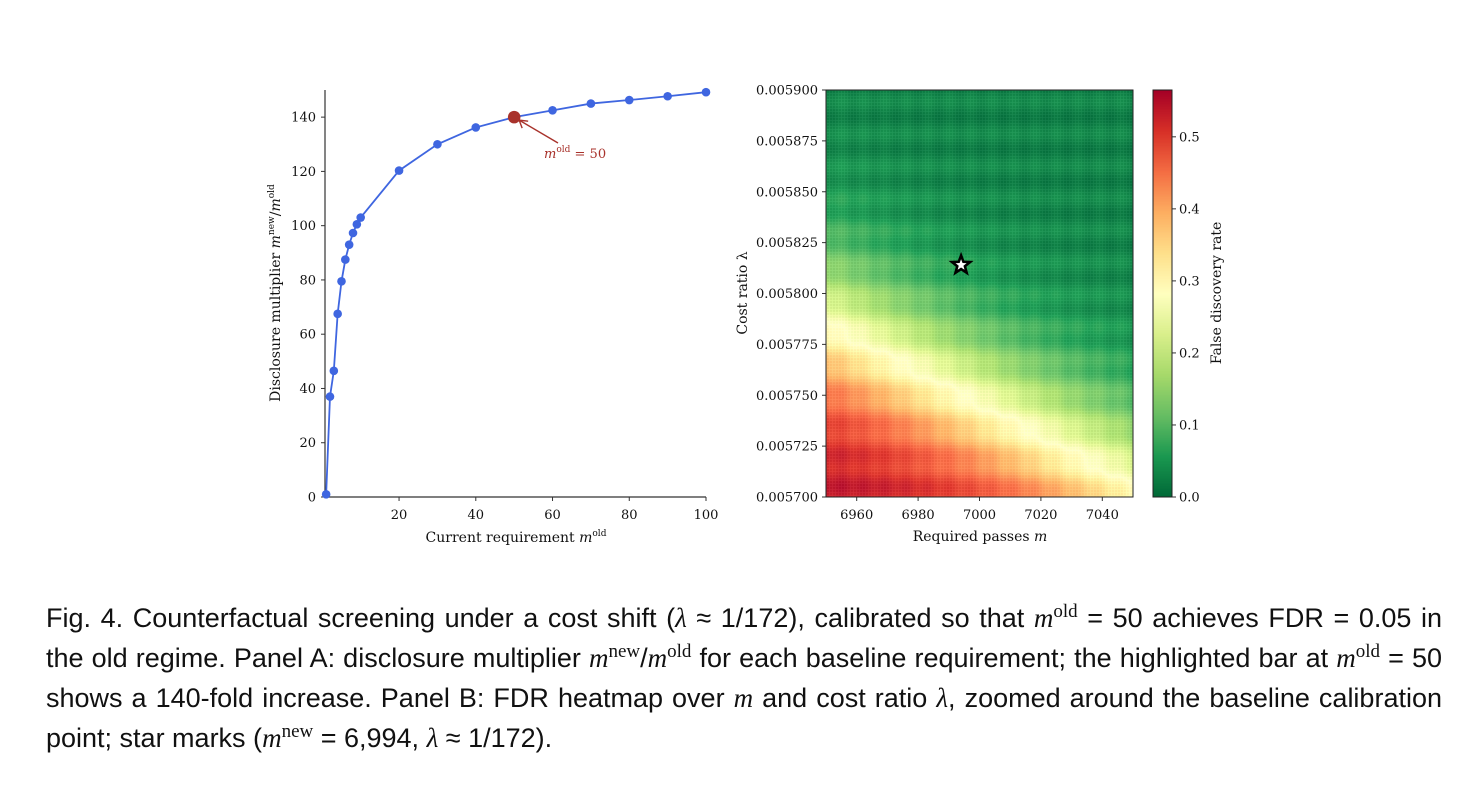 This screenshot has height=790, width=1472. What do you see at coordinates (1186, 318) in the screenshot?
I see `colorbar-ticks: 0.0 0.1 0.2 0.3 0.4 0.5` at bounding box center [1186, 318].